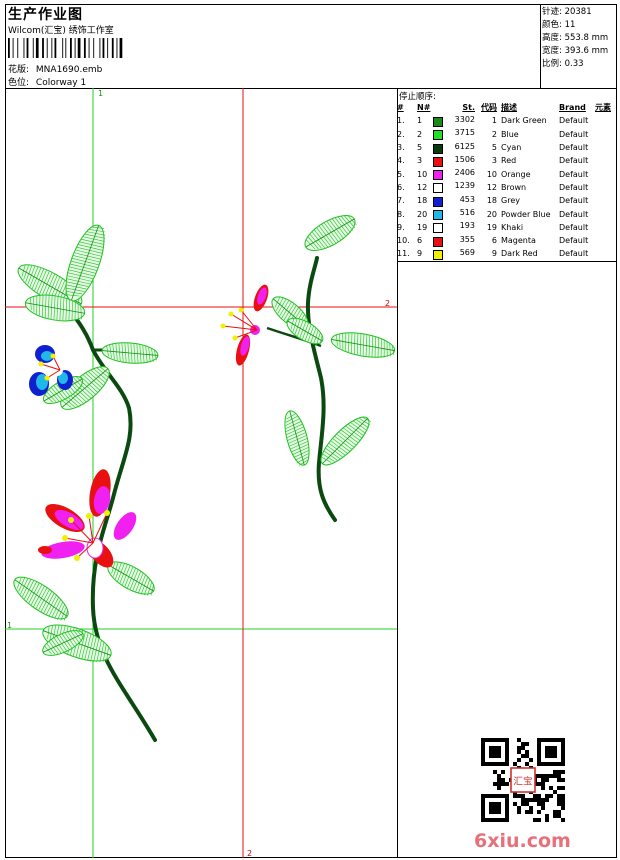  What do you see at coordinates (526, 214) in the screenshot?
I see `color-description: Powder Blue` at bounding box center [526, 214].